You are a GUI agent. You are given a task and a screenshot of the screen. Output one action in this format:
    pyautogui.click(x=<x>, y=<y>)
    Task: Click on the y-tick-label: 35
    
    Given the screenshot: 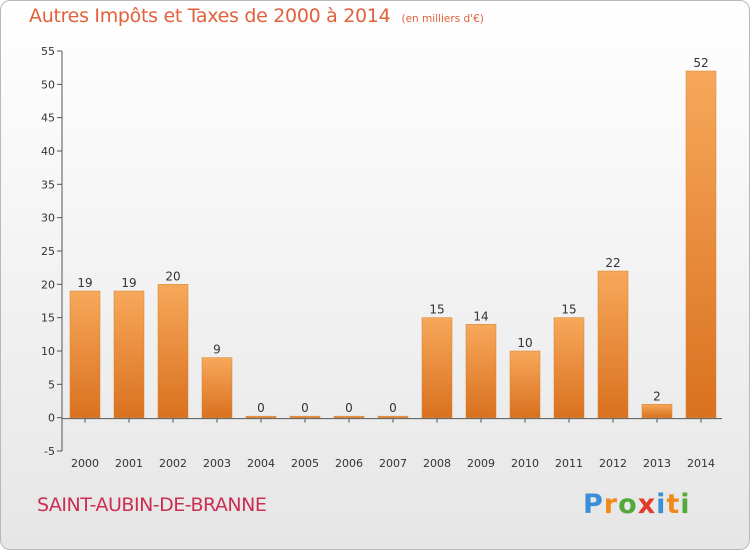 What is the action you would take?
    pyautogui.click(x=48, y=184)
    